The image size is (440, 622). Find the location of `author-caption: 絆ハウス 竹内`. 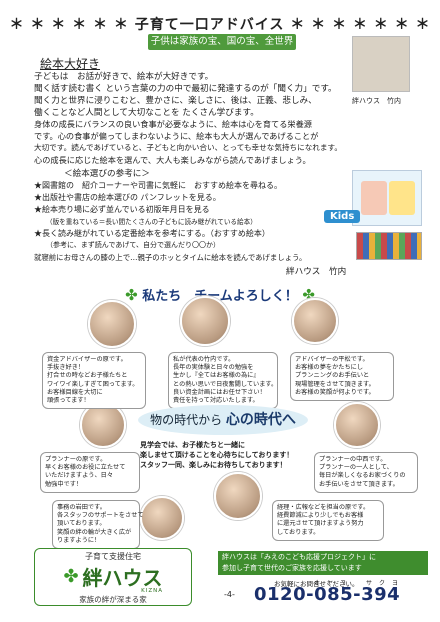

author-caption: 絆ハウス 竹内 is located at coordinates (376, 101).